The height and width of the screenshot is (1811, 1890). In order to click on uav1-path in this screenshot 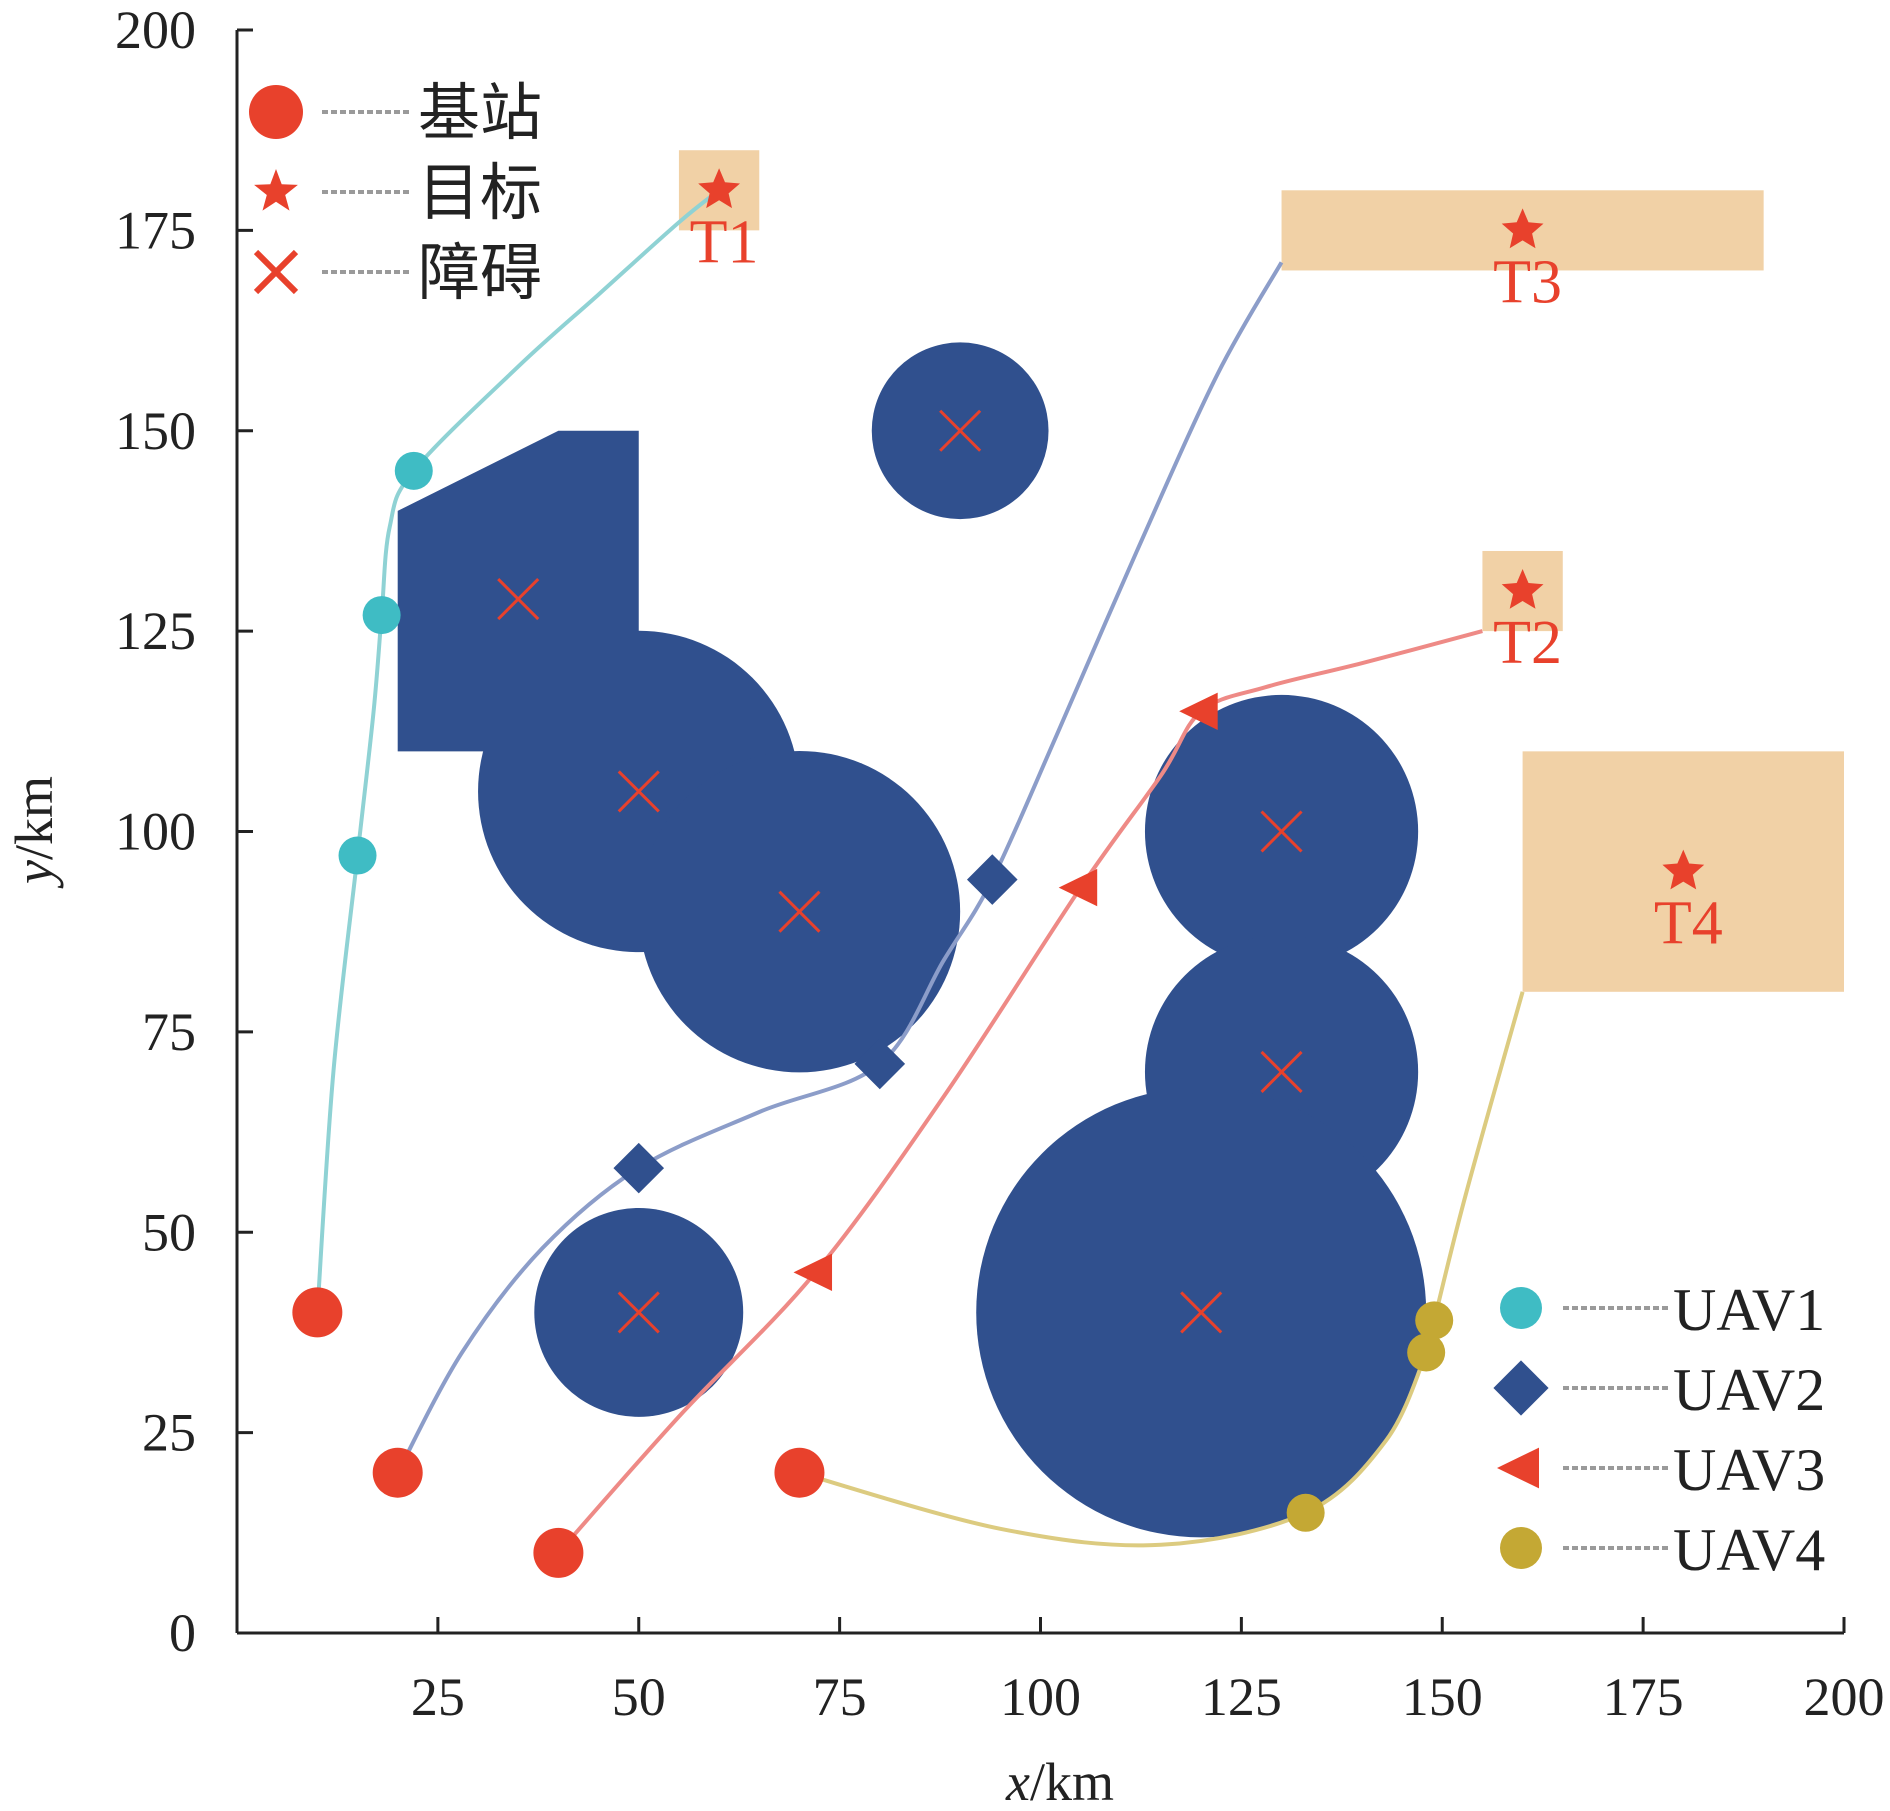, I will do `click(518, 750)`.